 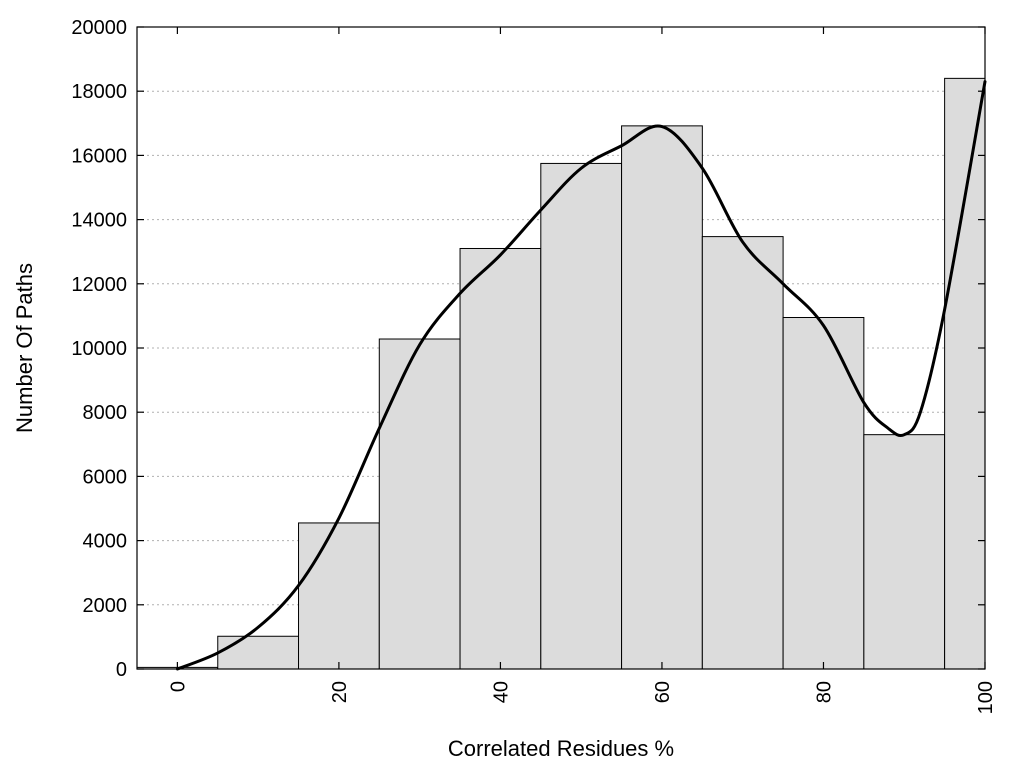 What do you see at coordinates (178, 686) in the screenshot?
I see `x-tick-label: 0` at bounding box center [178, 686].